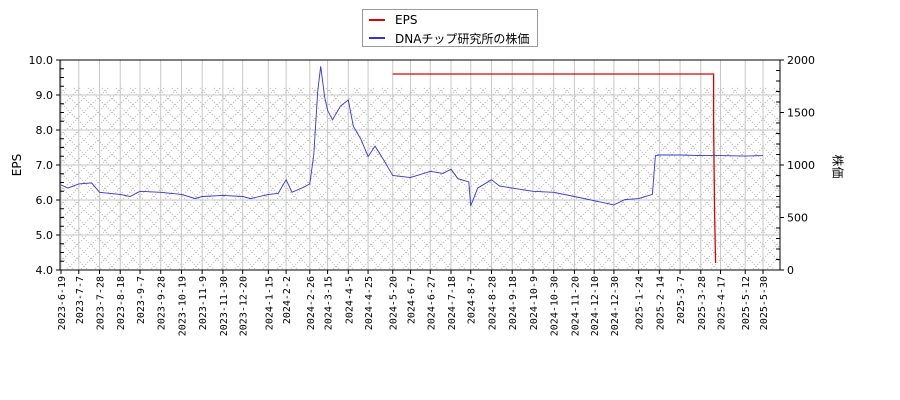 The width and height of the screenshot is (900, 400). I want to click on svg-text: 2024-2-2, so click(287, 300).